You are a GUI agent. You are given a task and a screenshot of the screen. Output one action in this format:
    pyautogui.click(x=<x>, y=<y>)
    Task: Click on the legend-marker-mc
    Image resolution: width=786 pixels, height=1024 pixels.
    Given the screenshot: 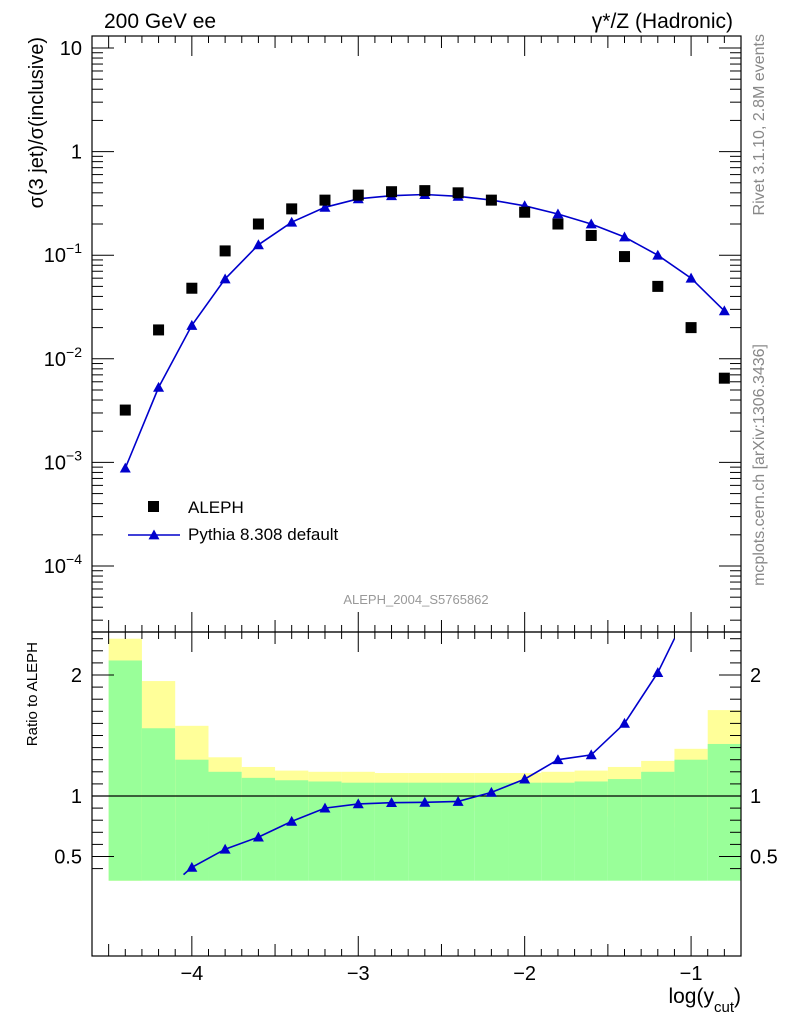 What is the action you would take?
    pyautogui.click(x=154, y=534)
    